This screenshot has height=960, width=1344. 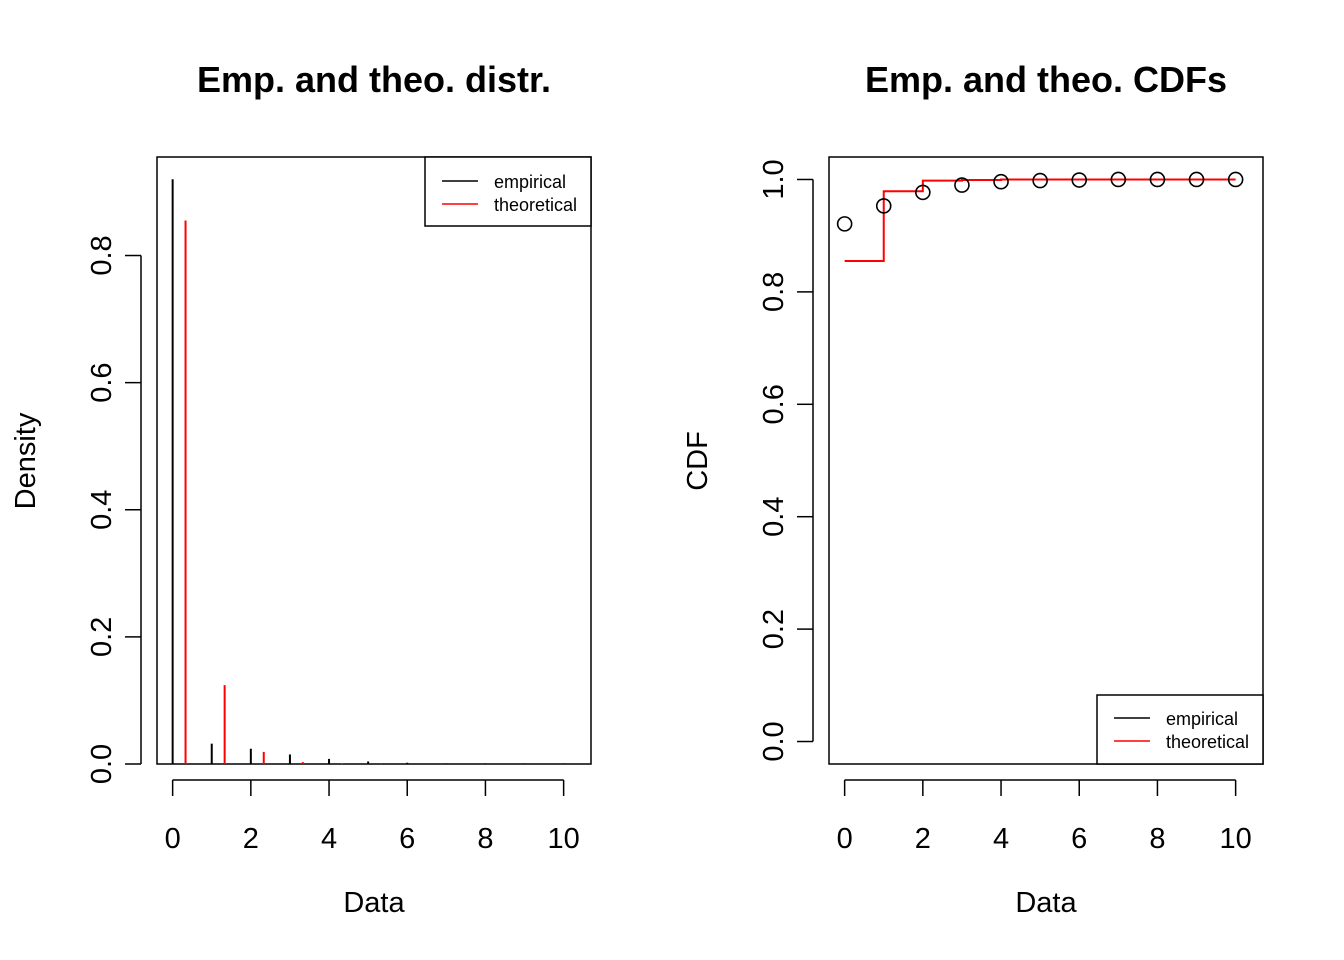 I want to click on cdf-marks, so click(x=1040, y=216).